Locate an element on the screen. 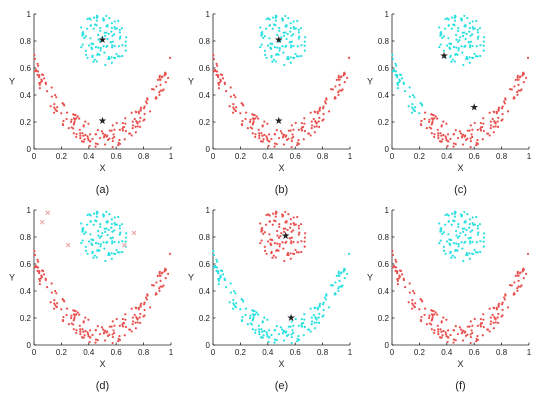 The width and height of the screenshot is (550, 402). x-tick-label: 0 is located at coordinates (392, 156).